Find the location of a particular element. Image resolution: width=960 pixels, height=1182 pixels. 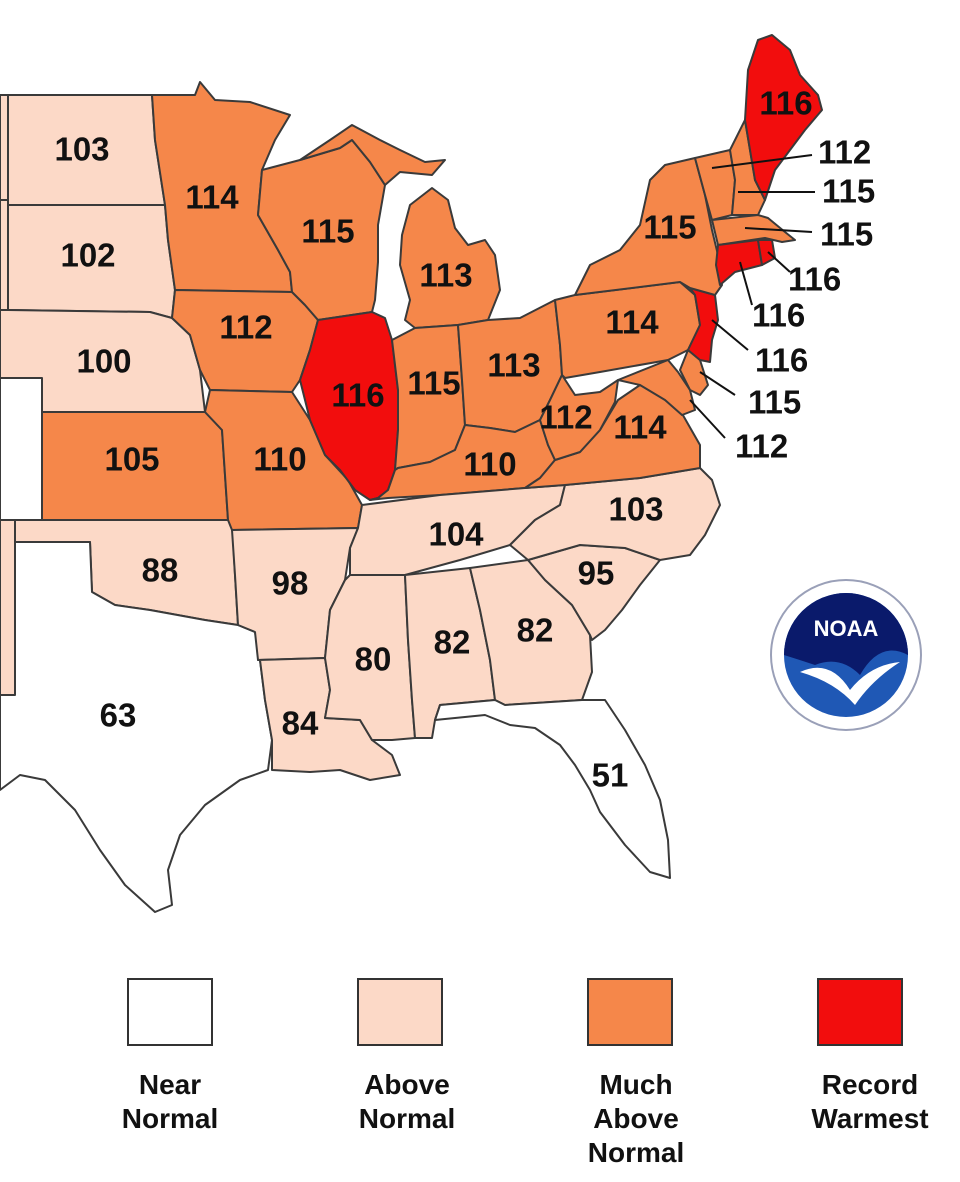

label-oh: 113 is located at coordinates (513, 365).